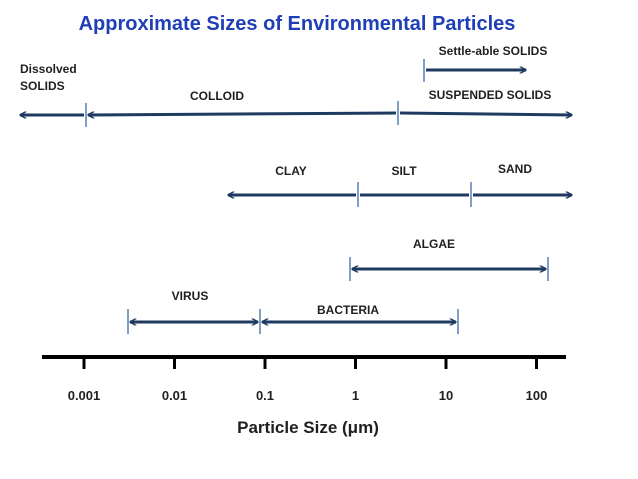 The height and width of the screenshot is (479, 638). Describe the element at coordinates (355, 395) in the screenshot. I see `axis-tick-label: 1` at that location.